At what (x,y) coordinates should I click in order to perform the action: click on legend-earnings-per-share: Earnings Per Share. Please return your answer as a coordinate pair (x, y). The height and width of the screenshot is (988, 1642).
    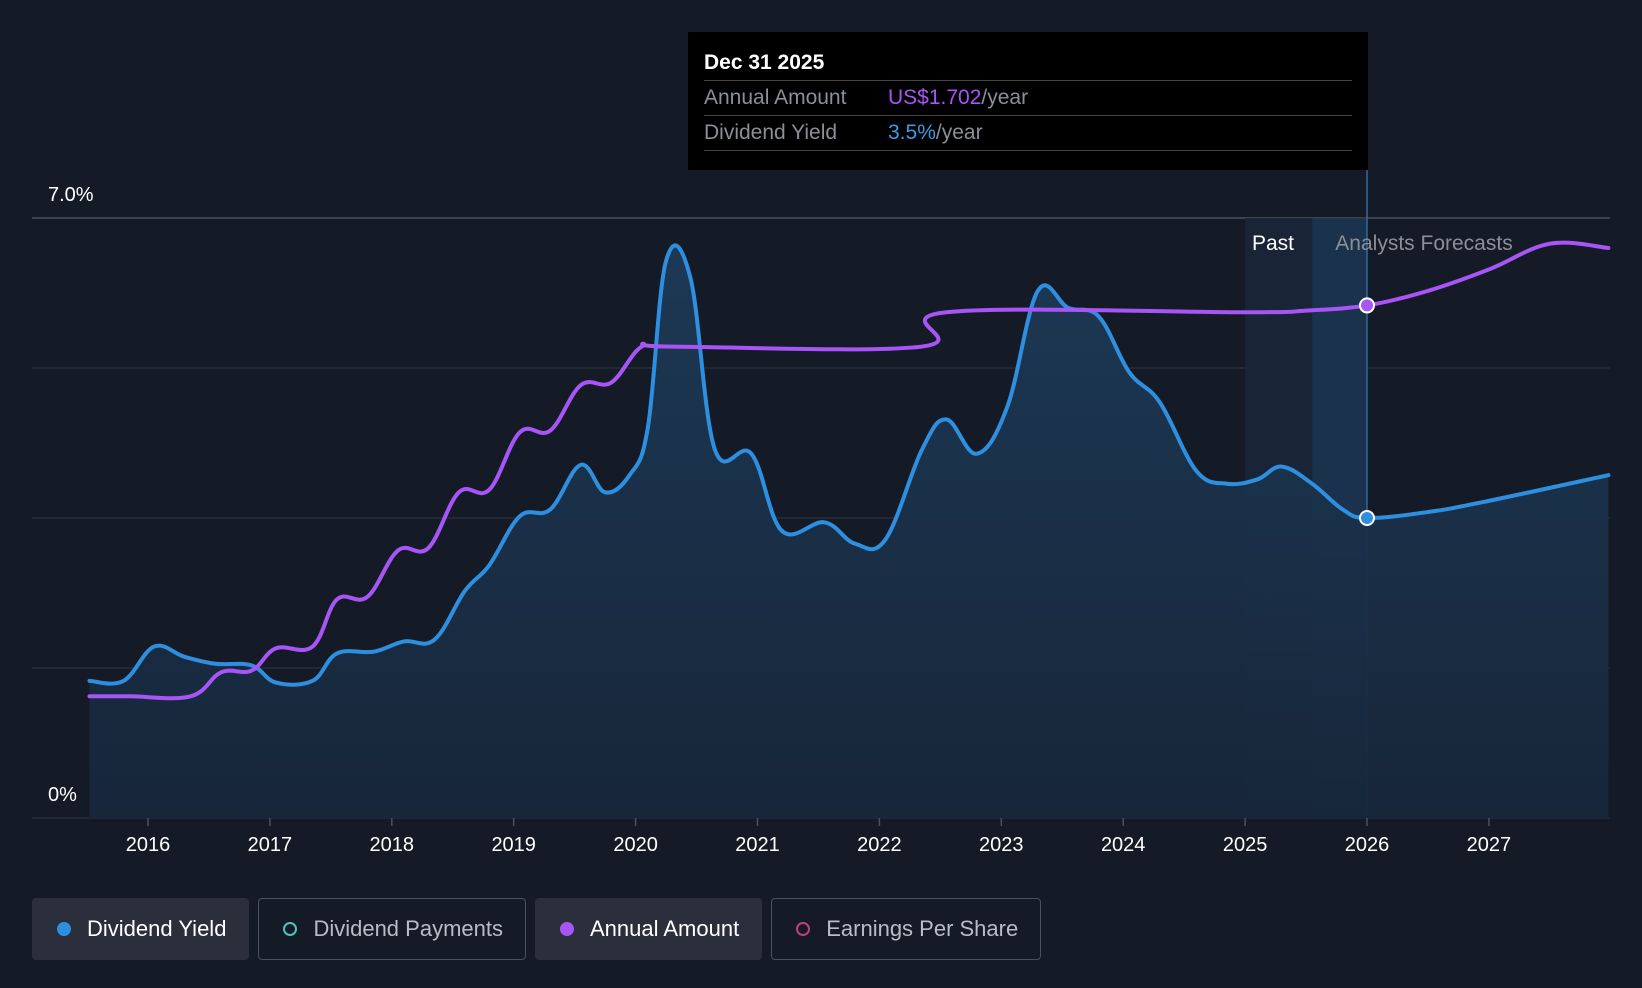
    Looking at the image, I should click on (906, 929).